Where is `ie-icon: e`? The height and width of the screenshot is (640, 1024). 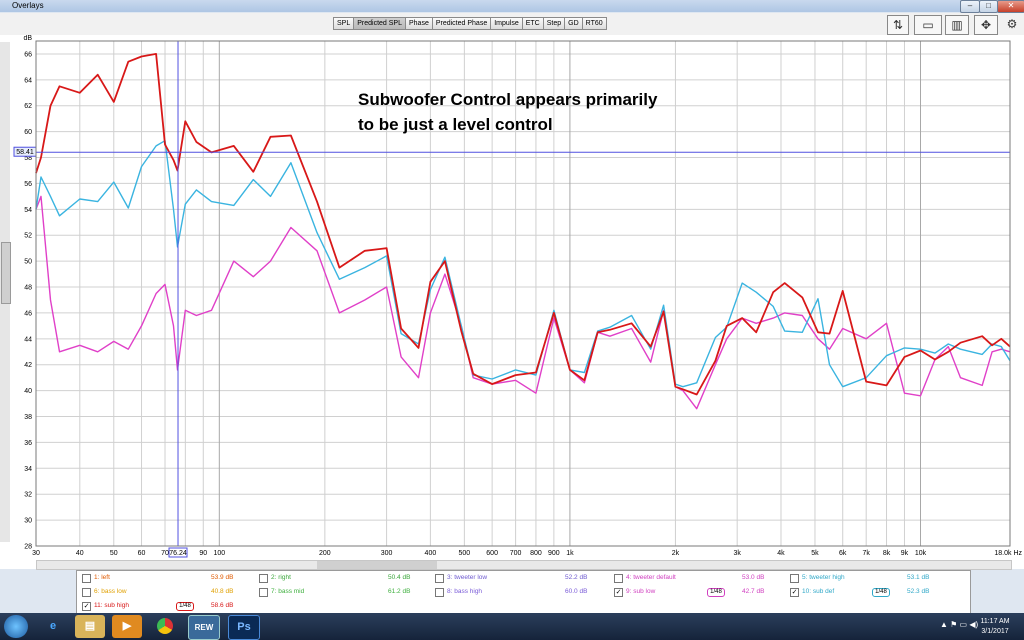
ie-icon: e is located at coordinates (53, 626).